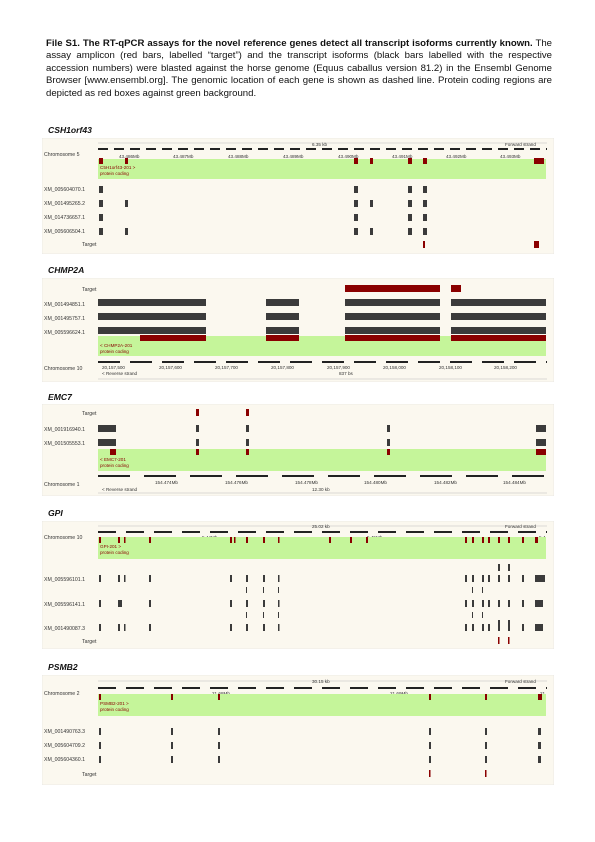 This screenshot has height=842, width=595. I want to click on tick-label: 21., so click(543, 693).